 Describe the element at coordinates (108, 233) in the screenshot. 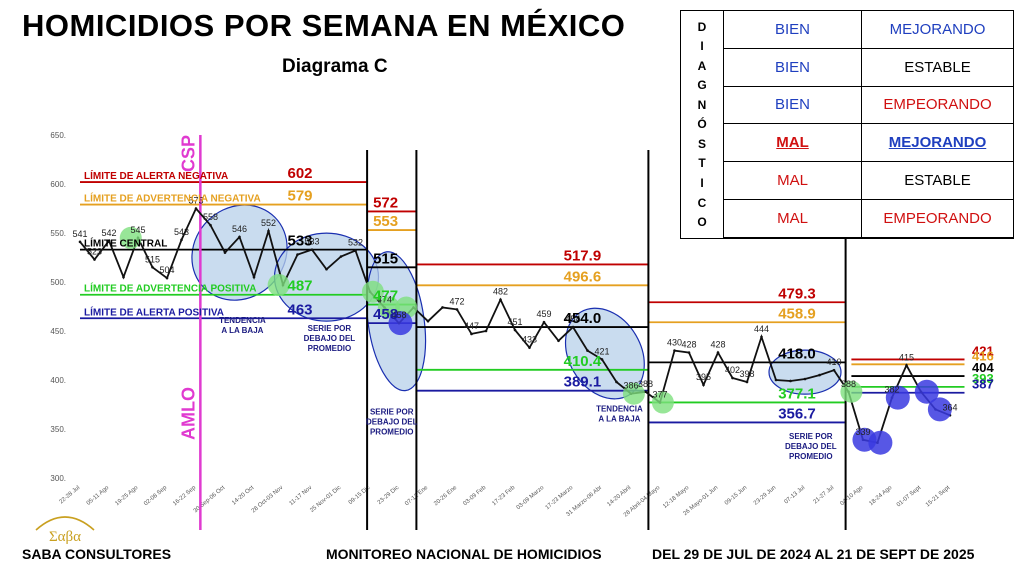

I see `data-label: 542` at that location.